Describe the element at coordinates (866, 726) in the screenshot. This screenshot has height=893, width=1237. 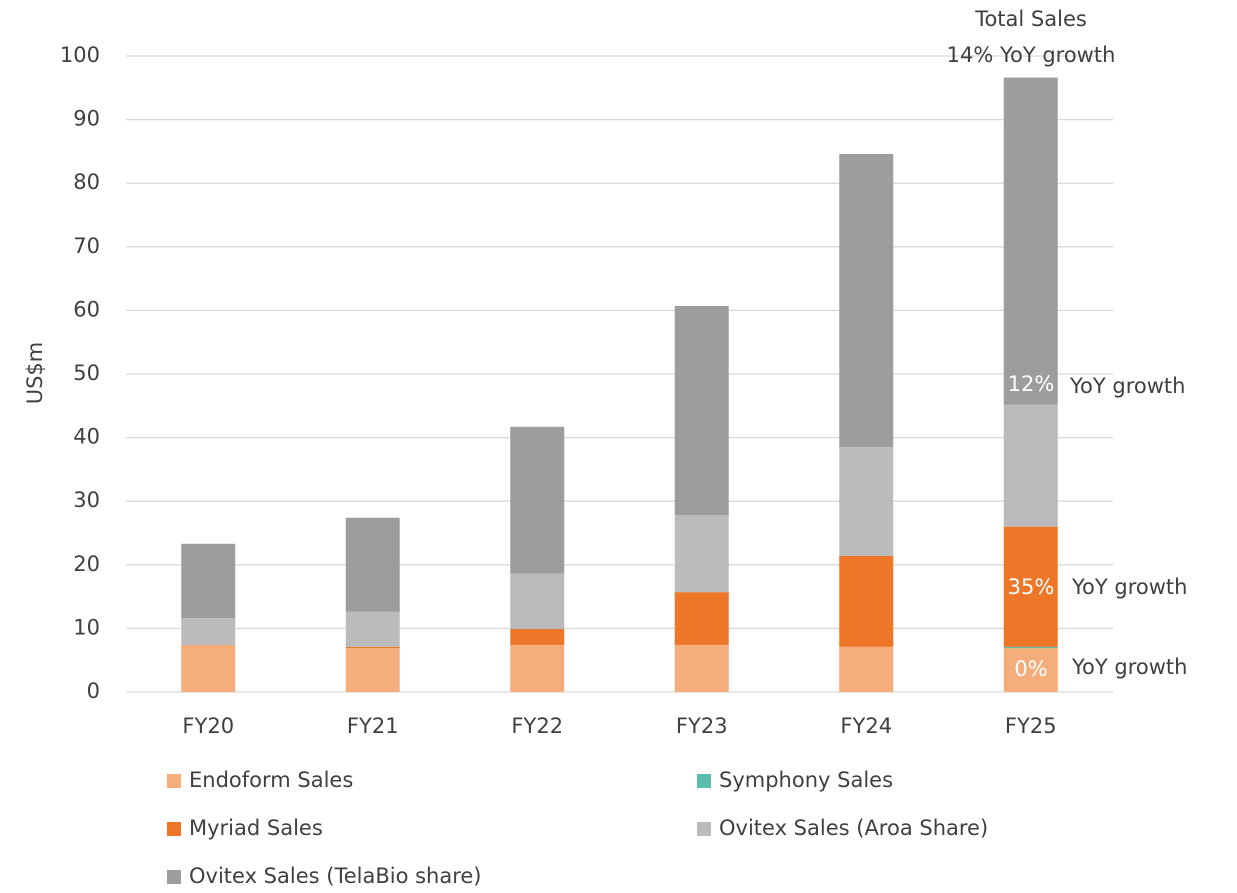
I see `x-tick-label: FY24` at that location.